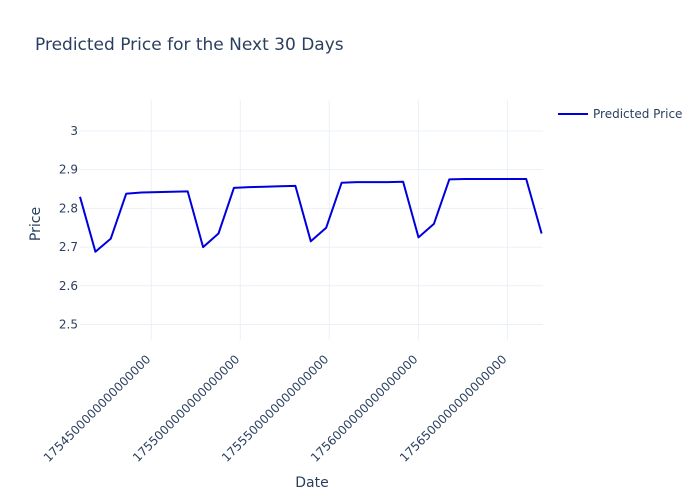 This screenshot has height=500, width=700. What do you see at coordinates (311, 215) in the screenshot?
I see `plot-area` at bounding box center [311, 215].